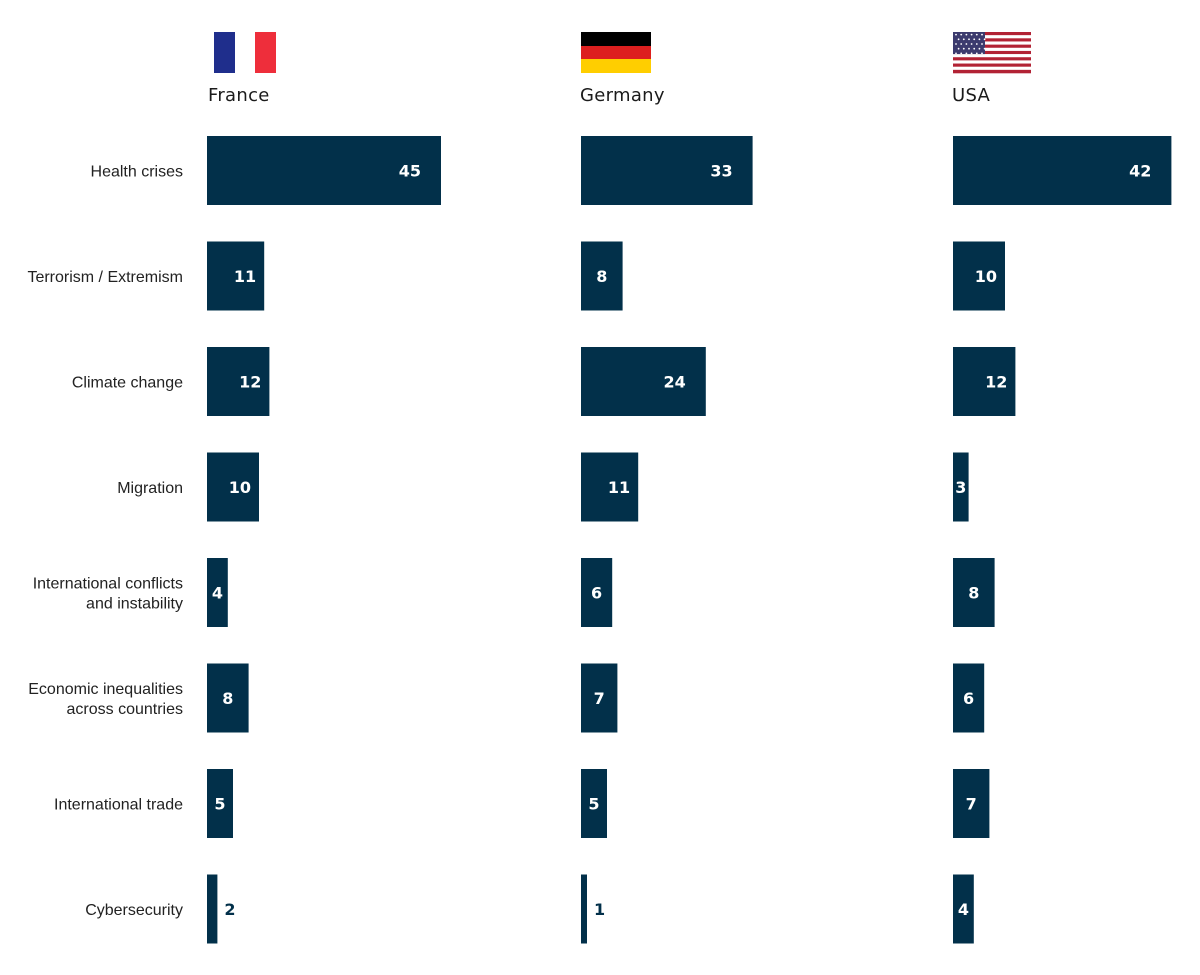 This screenshot has height=975, width=1200. I want to click on category-label: Terrorism / Extremism, so click(105, 277).